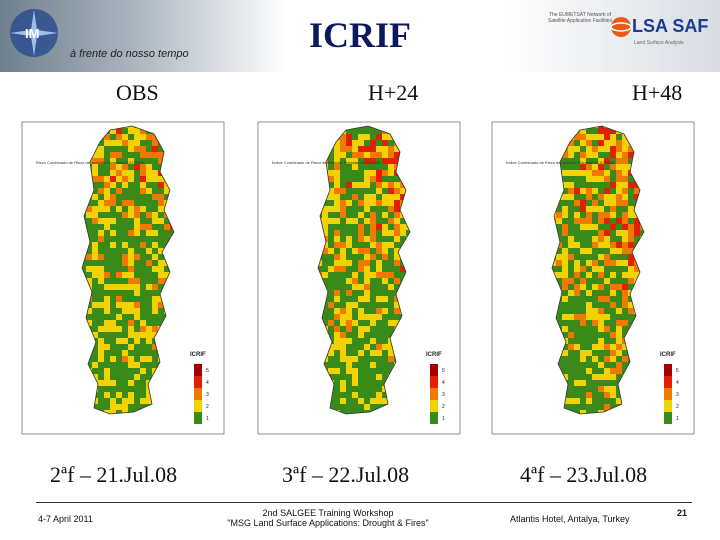  I want to click on column-label-h48: H+48, so click(657, 92).